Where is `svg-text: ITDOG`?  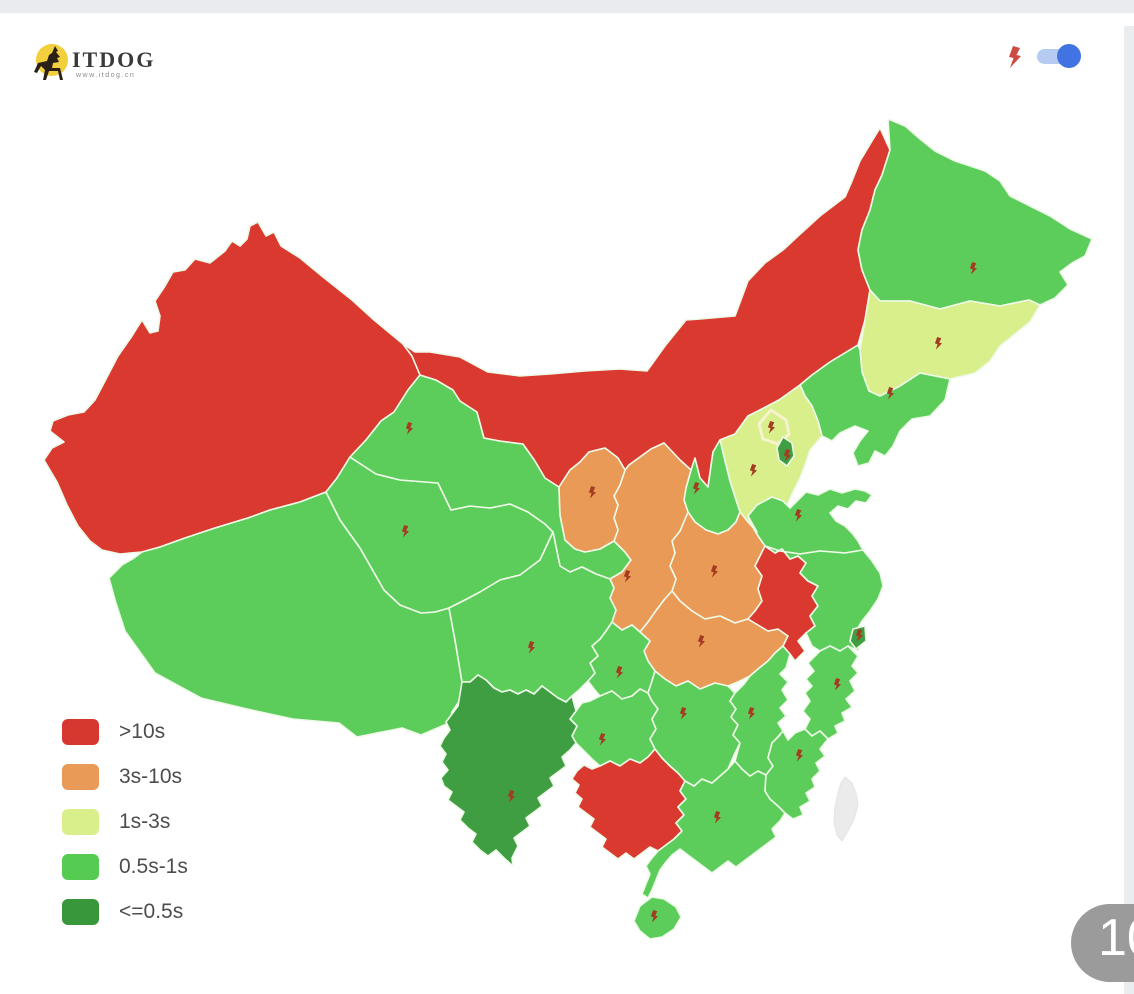 svg-text: ITDOG is located at coordinates (113, 59).